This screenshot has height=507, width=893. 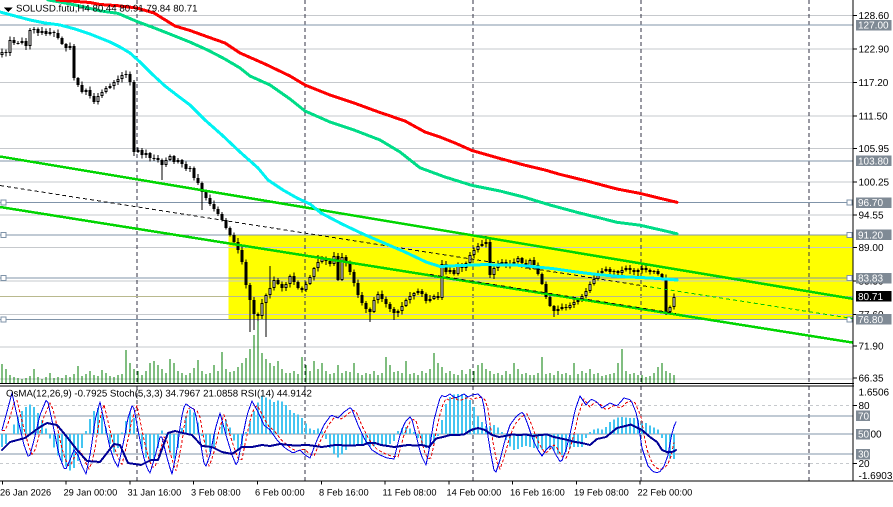 What do you see at coordinates (25, 493) in the screenshot?
I see `svg-text: 26 Jan 2026` at bounding box center [25, 493].